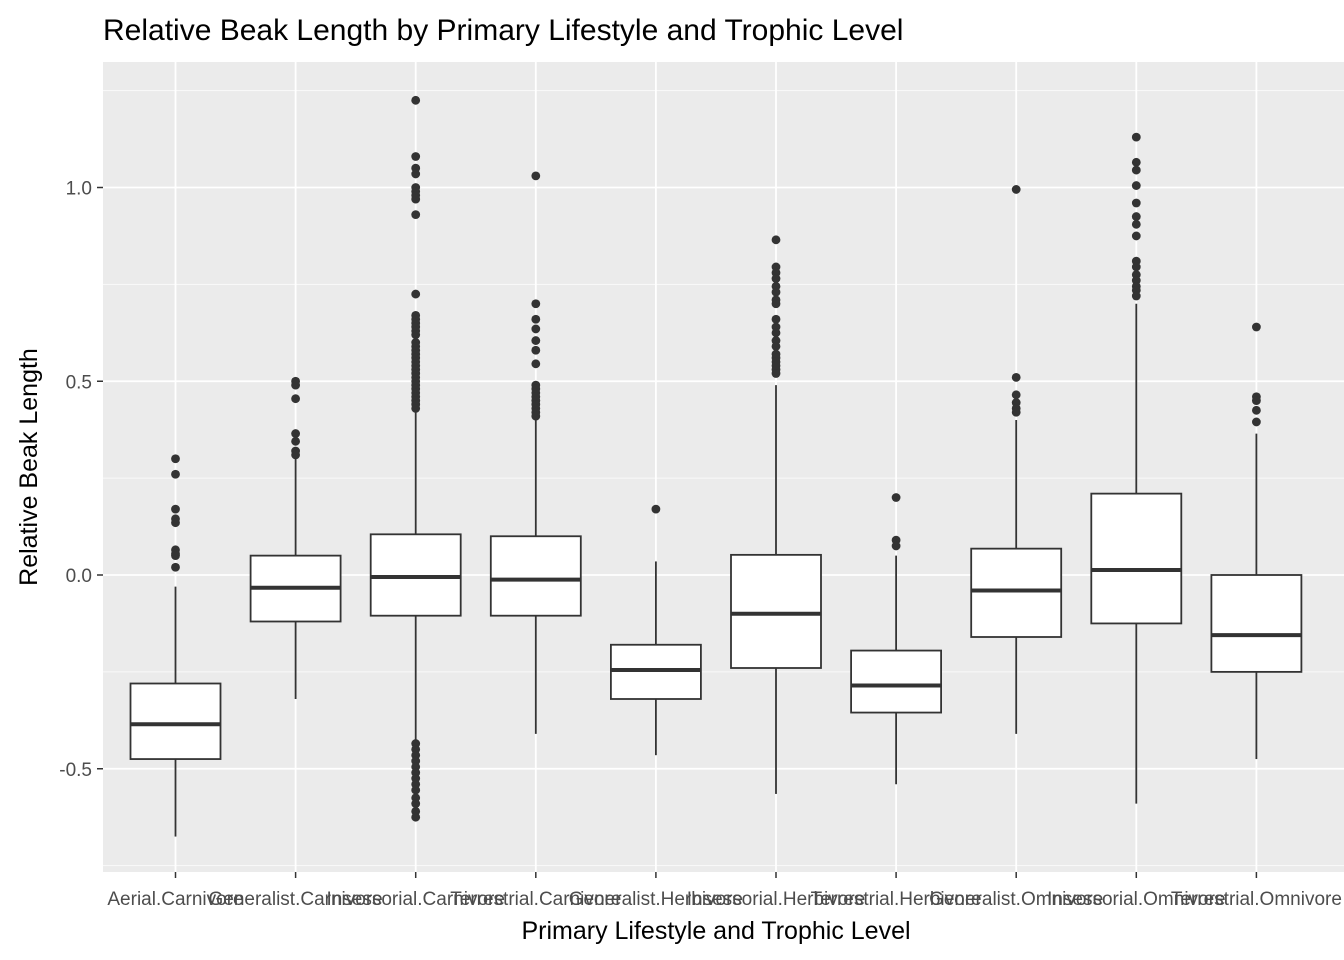 This screenshot has height=960, width=1344. Describe the element at coordinates (896, 899) in the screenshot. I see `x-tick-label: Terrestrial.Herbivore` at that location.